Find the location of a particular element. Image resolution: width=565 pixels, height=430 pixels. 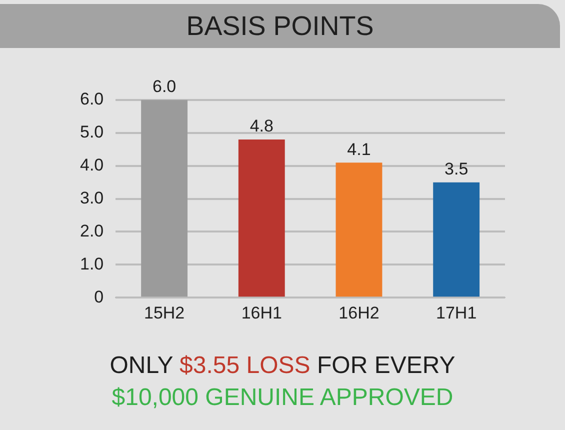

y-tick-label: 0 is located at coordinates (99, 296).